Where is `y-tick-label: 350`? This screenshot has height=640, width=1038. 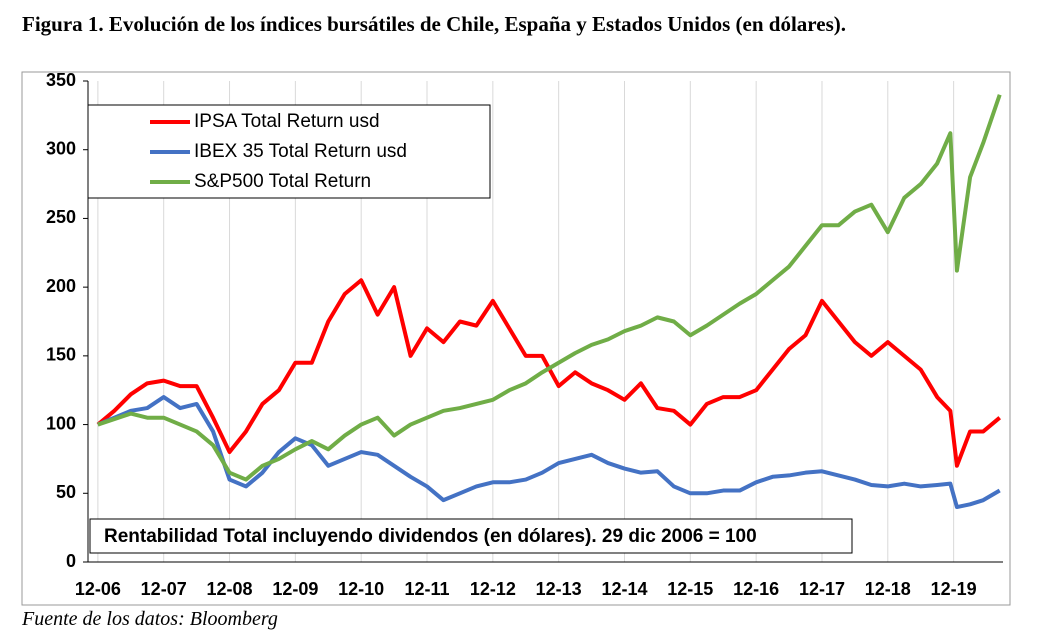
y-tick-label: 350 is located at coordinates (61, 80).